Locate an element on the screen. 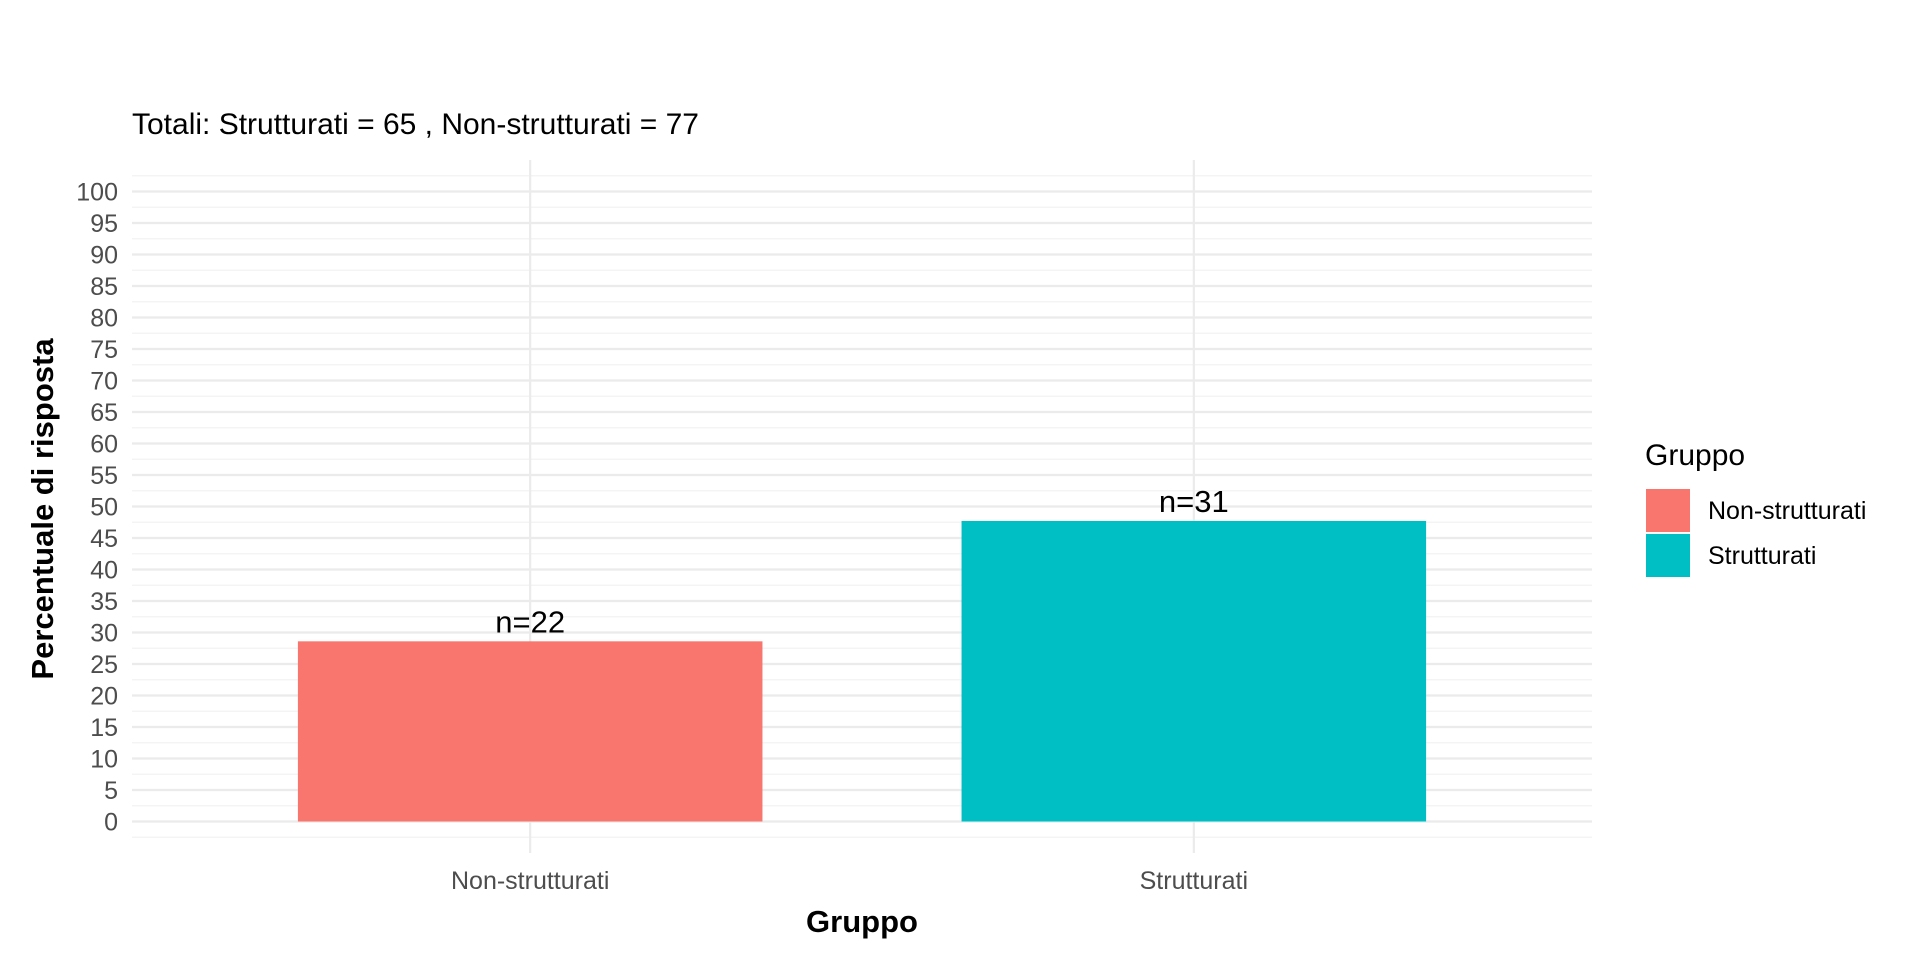 This screenshot has height=960, width=1920. y-tick-label: 40 is located at coordinates (104, 571).